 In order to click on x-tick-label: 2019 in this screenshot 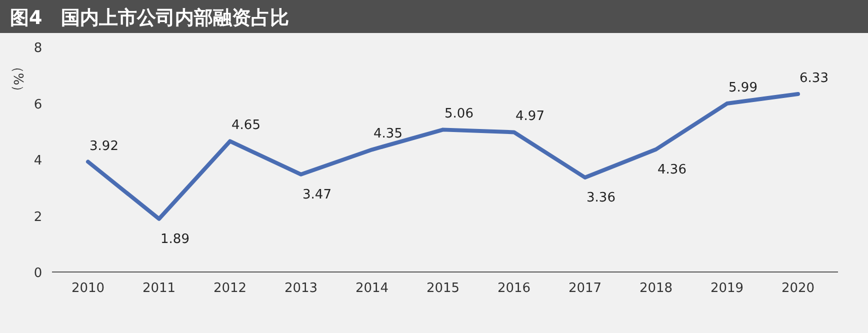, I will do `click(727, 288)`.